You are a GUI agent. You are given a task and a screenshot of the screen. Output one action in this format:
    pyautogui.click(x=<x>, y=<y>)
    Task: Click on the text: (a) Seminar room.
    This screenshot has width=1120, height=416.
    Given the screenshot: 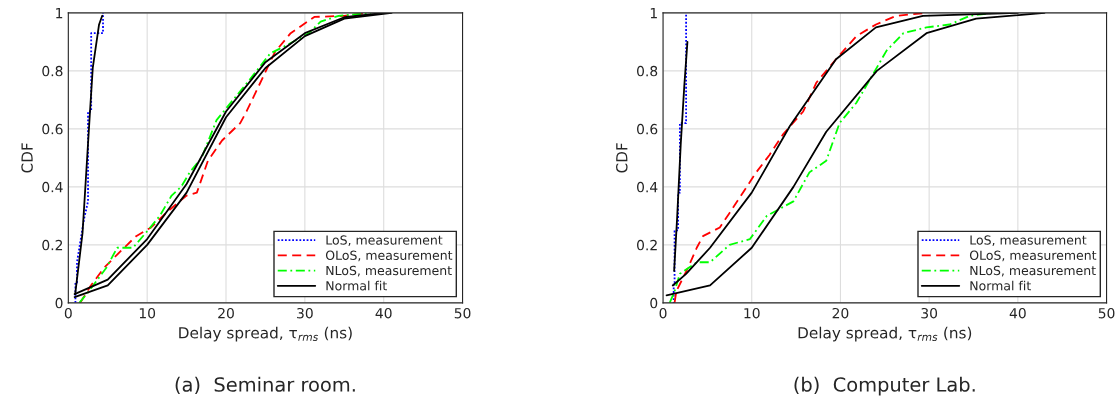 What is the action you would take?
    pyautogui.click(x=265, y=385)
    